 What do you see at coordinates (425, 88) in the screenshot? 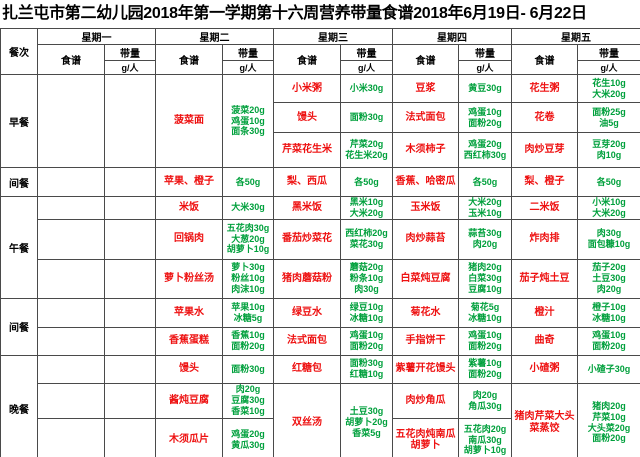
I see `dish-cell: 豆浆` at bounding box center [425, 88].